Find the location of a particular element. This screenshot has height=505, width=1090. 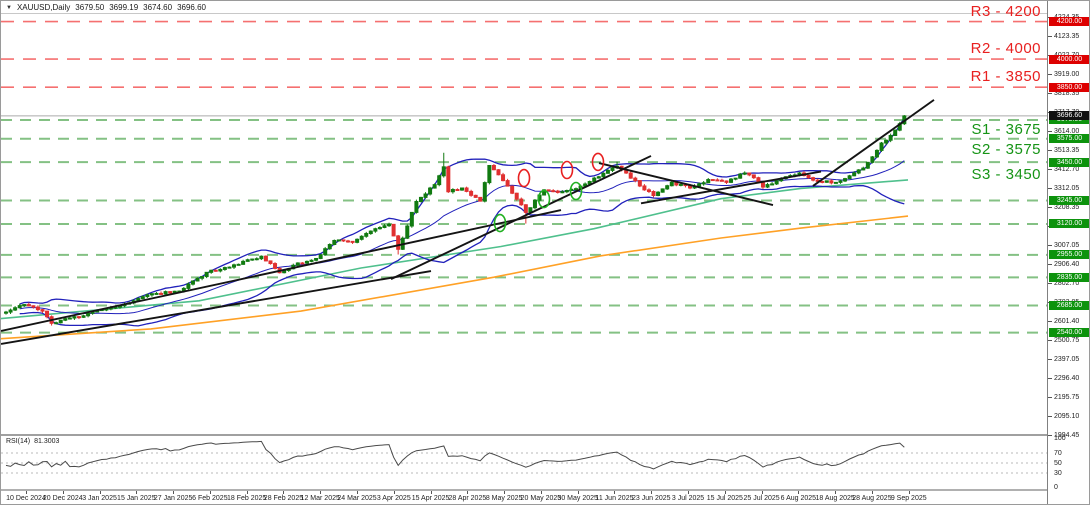

support-price-badge: 3450.00 is located at coordinates (1069, 162).